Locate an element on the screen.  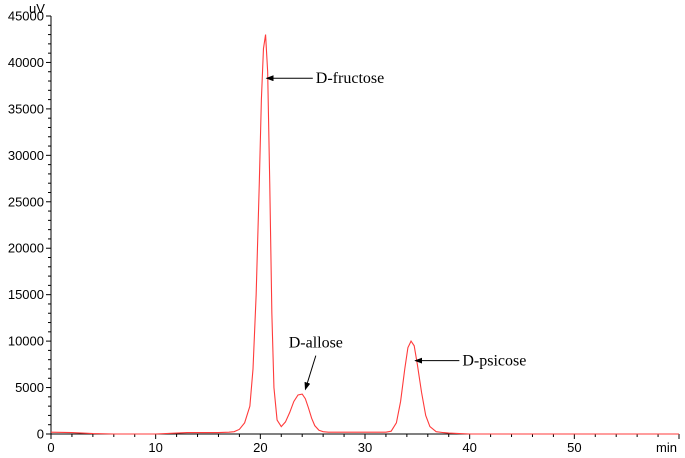
y-tick-label: 25000 is located at coordinates (26, 201).